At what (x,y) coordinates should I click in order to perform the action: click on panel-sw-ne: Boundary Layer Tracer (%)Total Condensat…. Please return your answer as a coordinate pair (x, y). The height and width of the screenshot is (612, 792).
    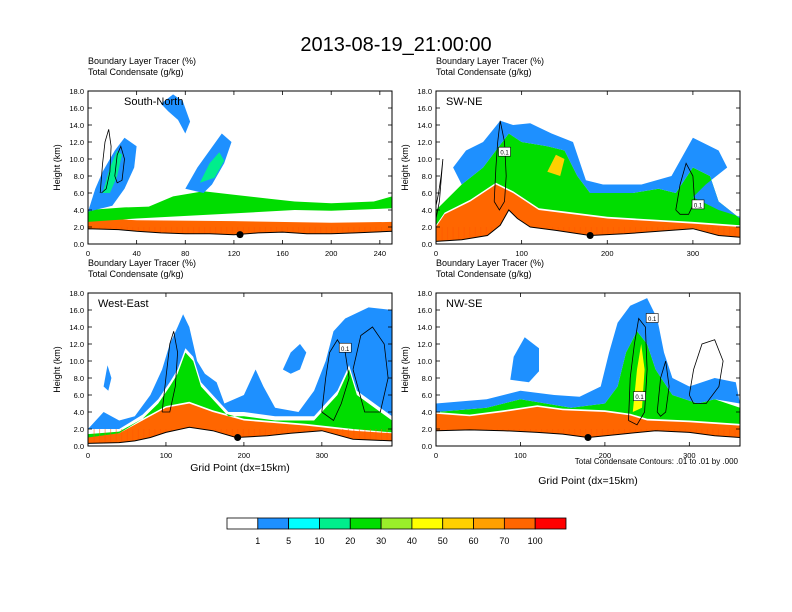
    Looking at the image, I should click on (570, 157).